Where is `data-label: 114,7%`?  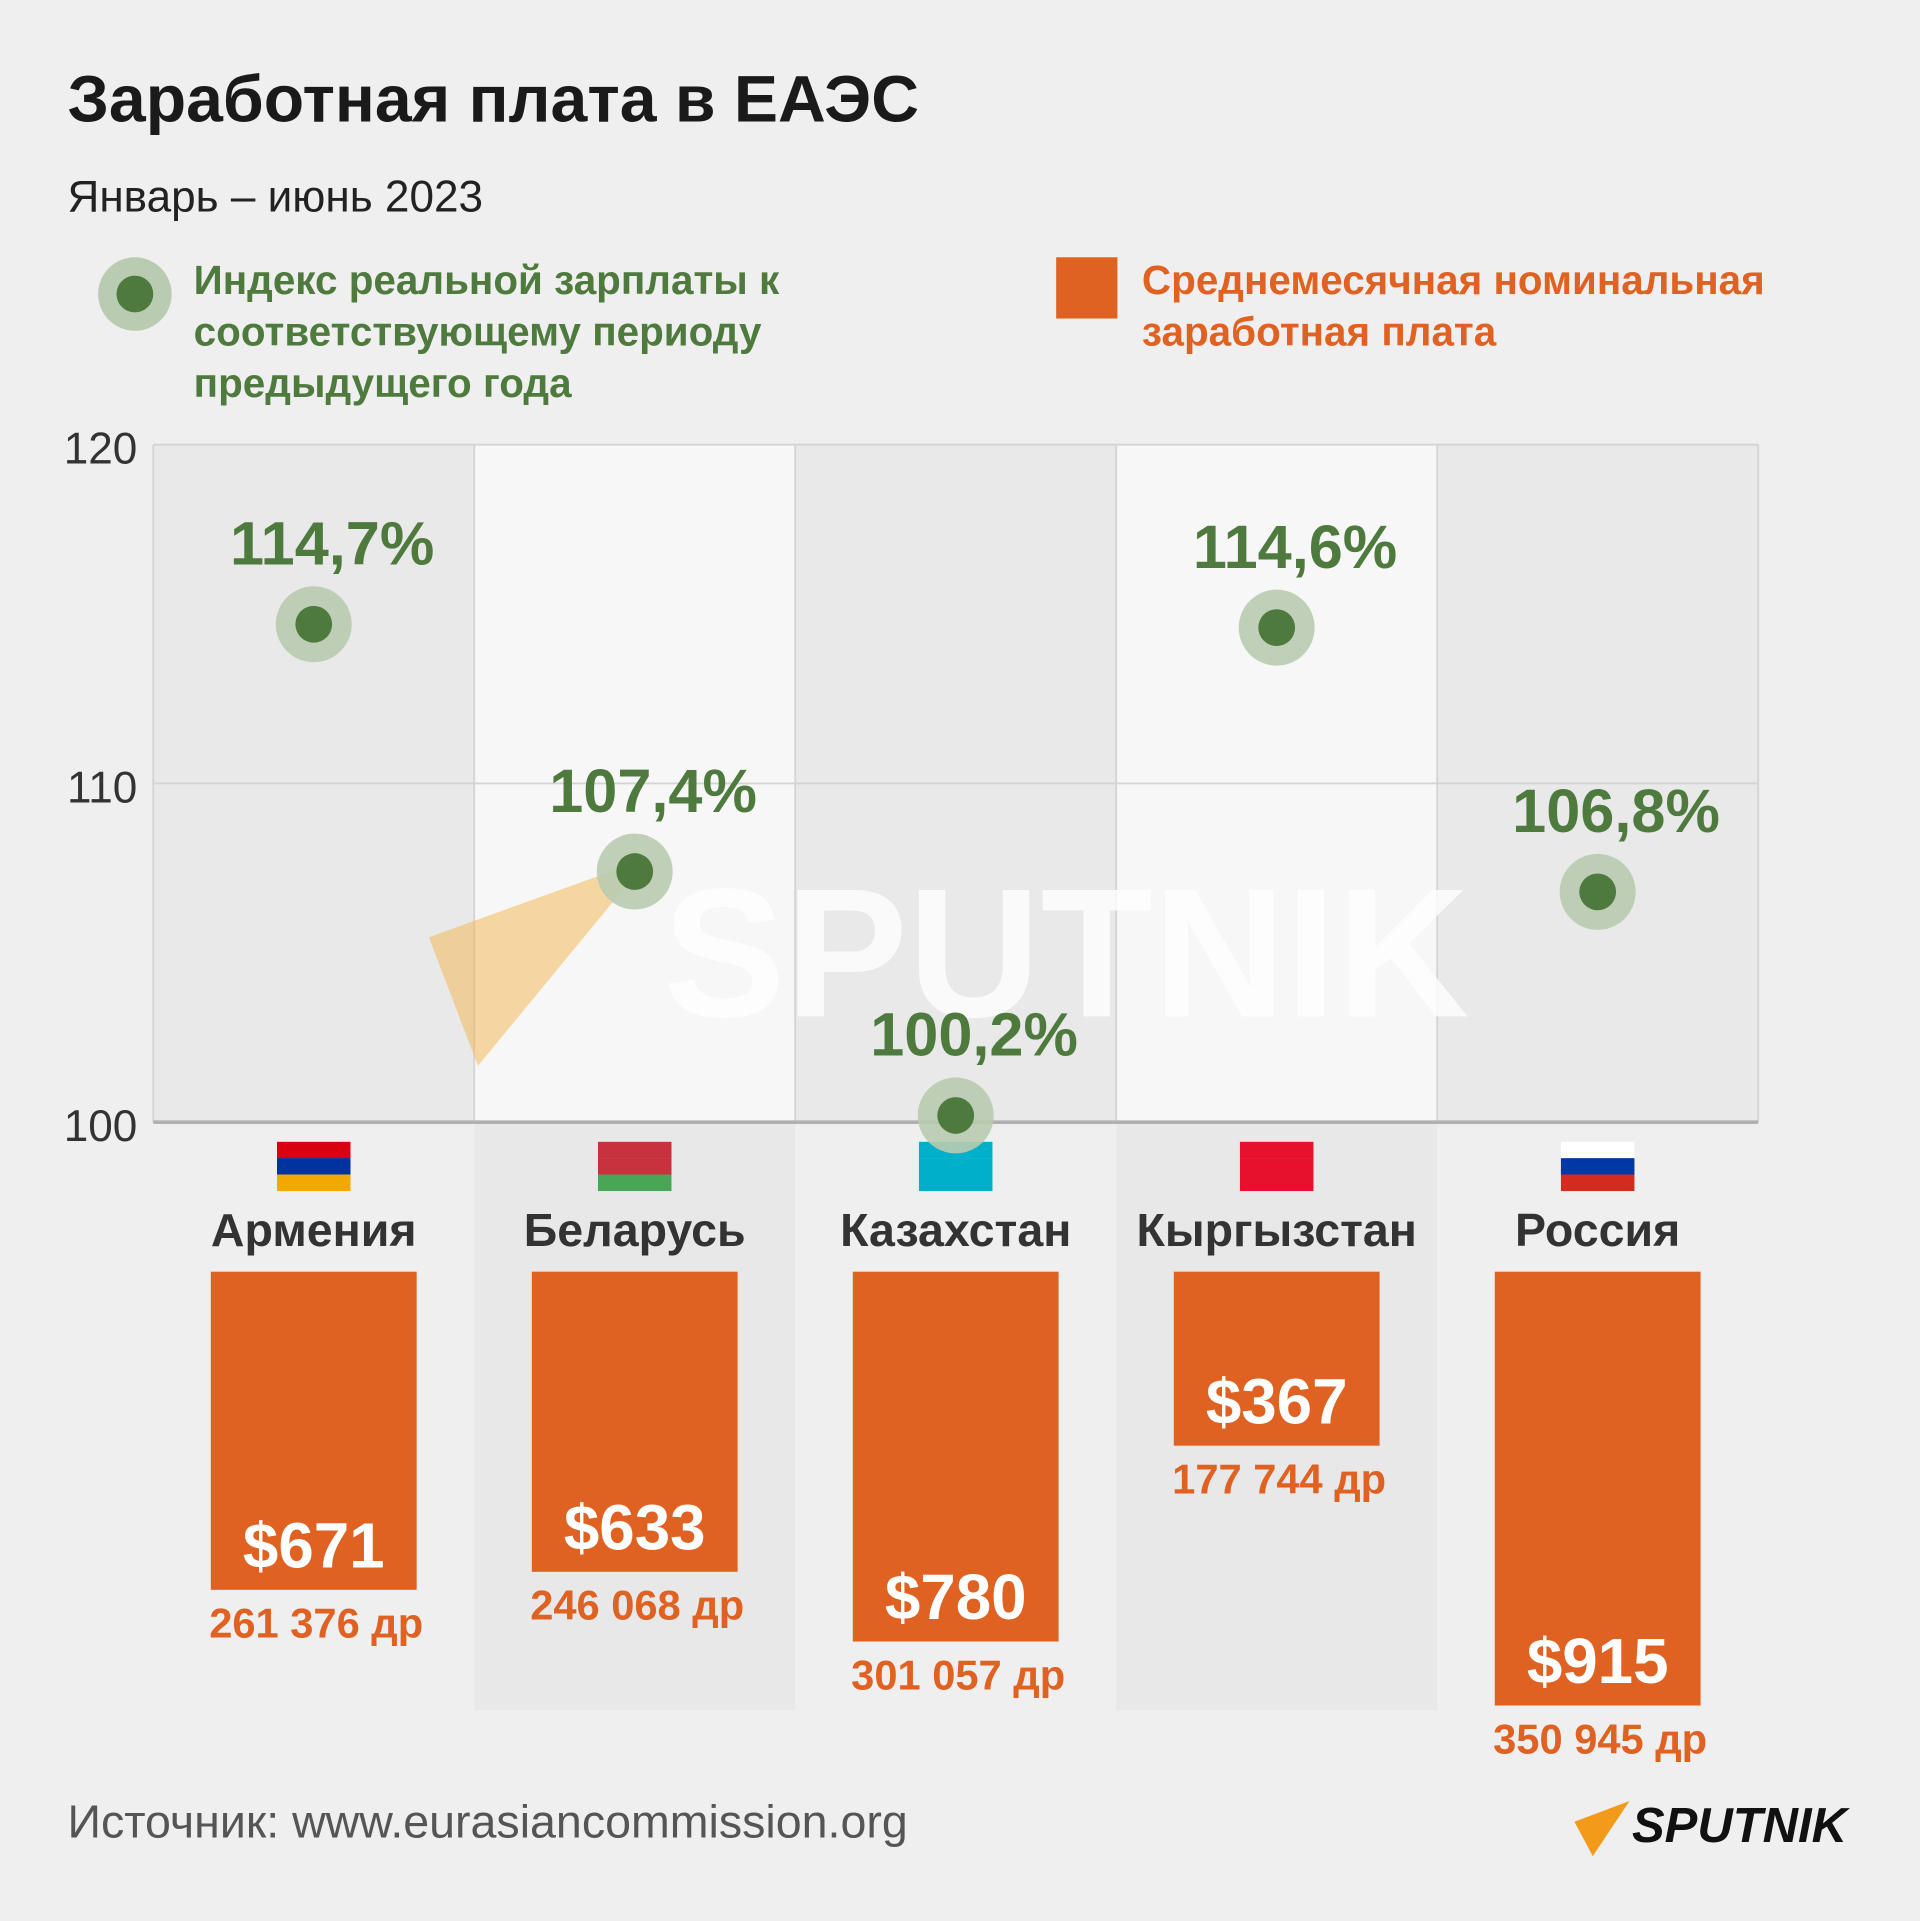 data-label: 114,7% is located at coordinates (332, 543).